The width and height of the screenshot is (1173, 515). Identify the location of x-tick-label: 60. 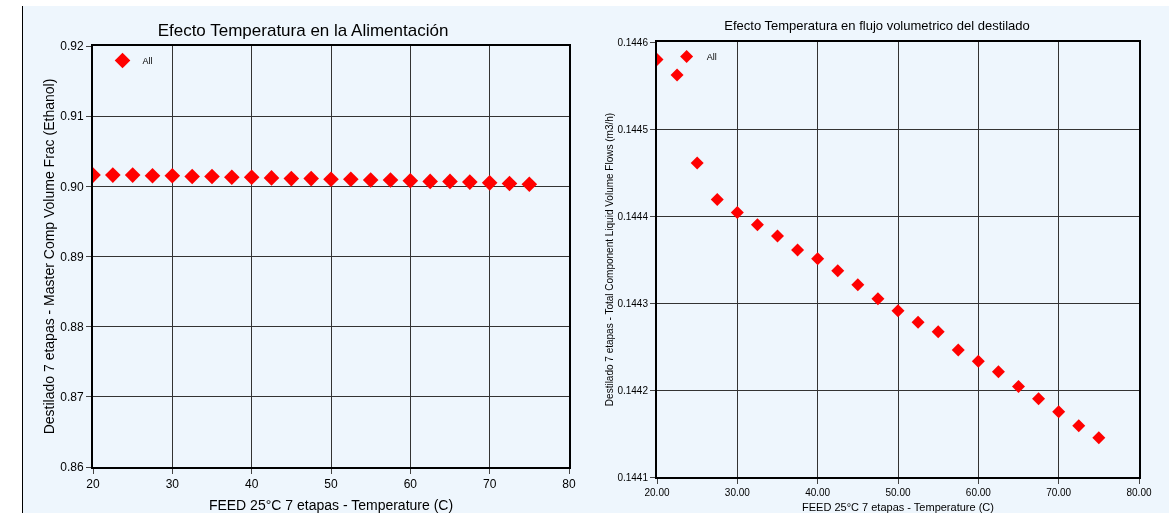
(410, 484).